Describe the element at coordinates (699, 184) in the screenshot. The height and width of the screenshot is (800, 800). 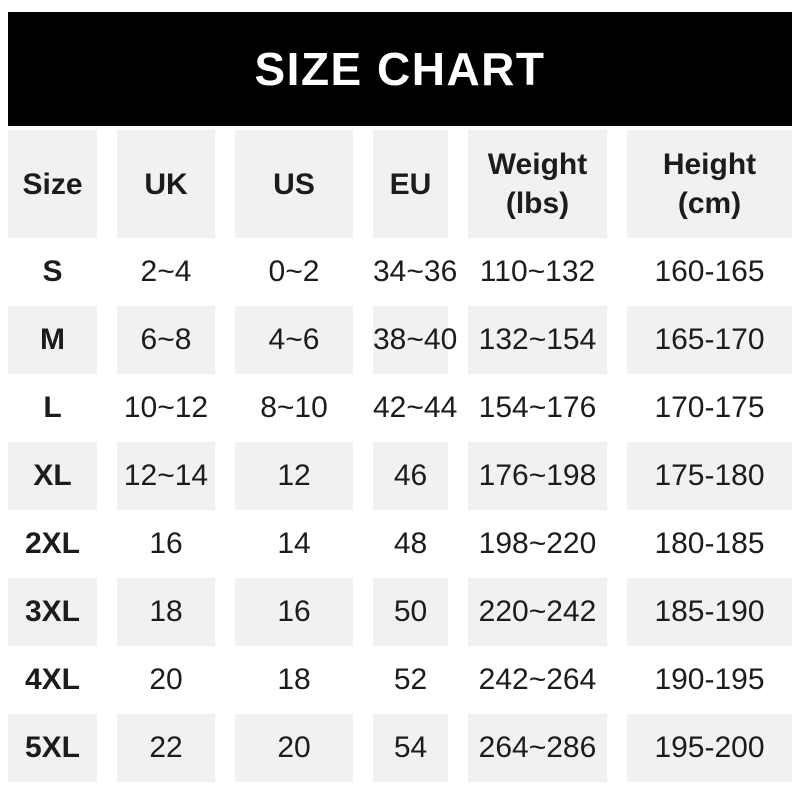
I see `col-header-height: Height (cm)` at that location.